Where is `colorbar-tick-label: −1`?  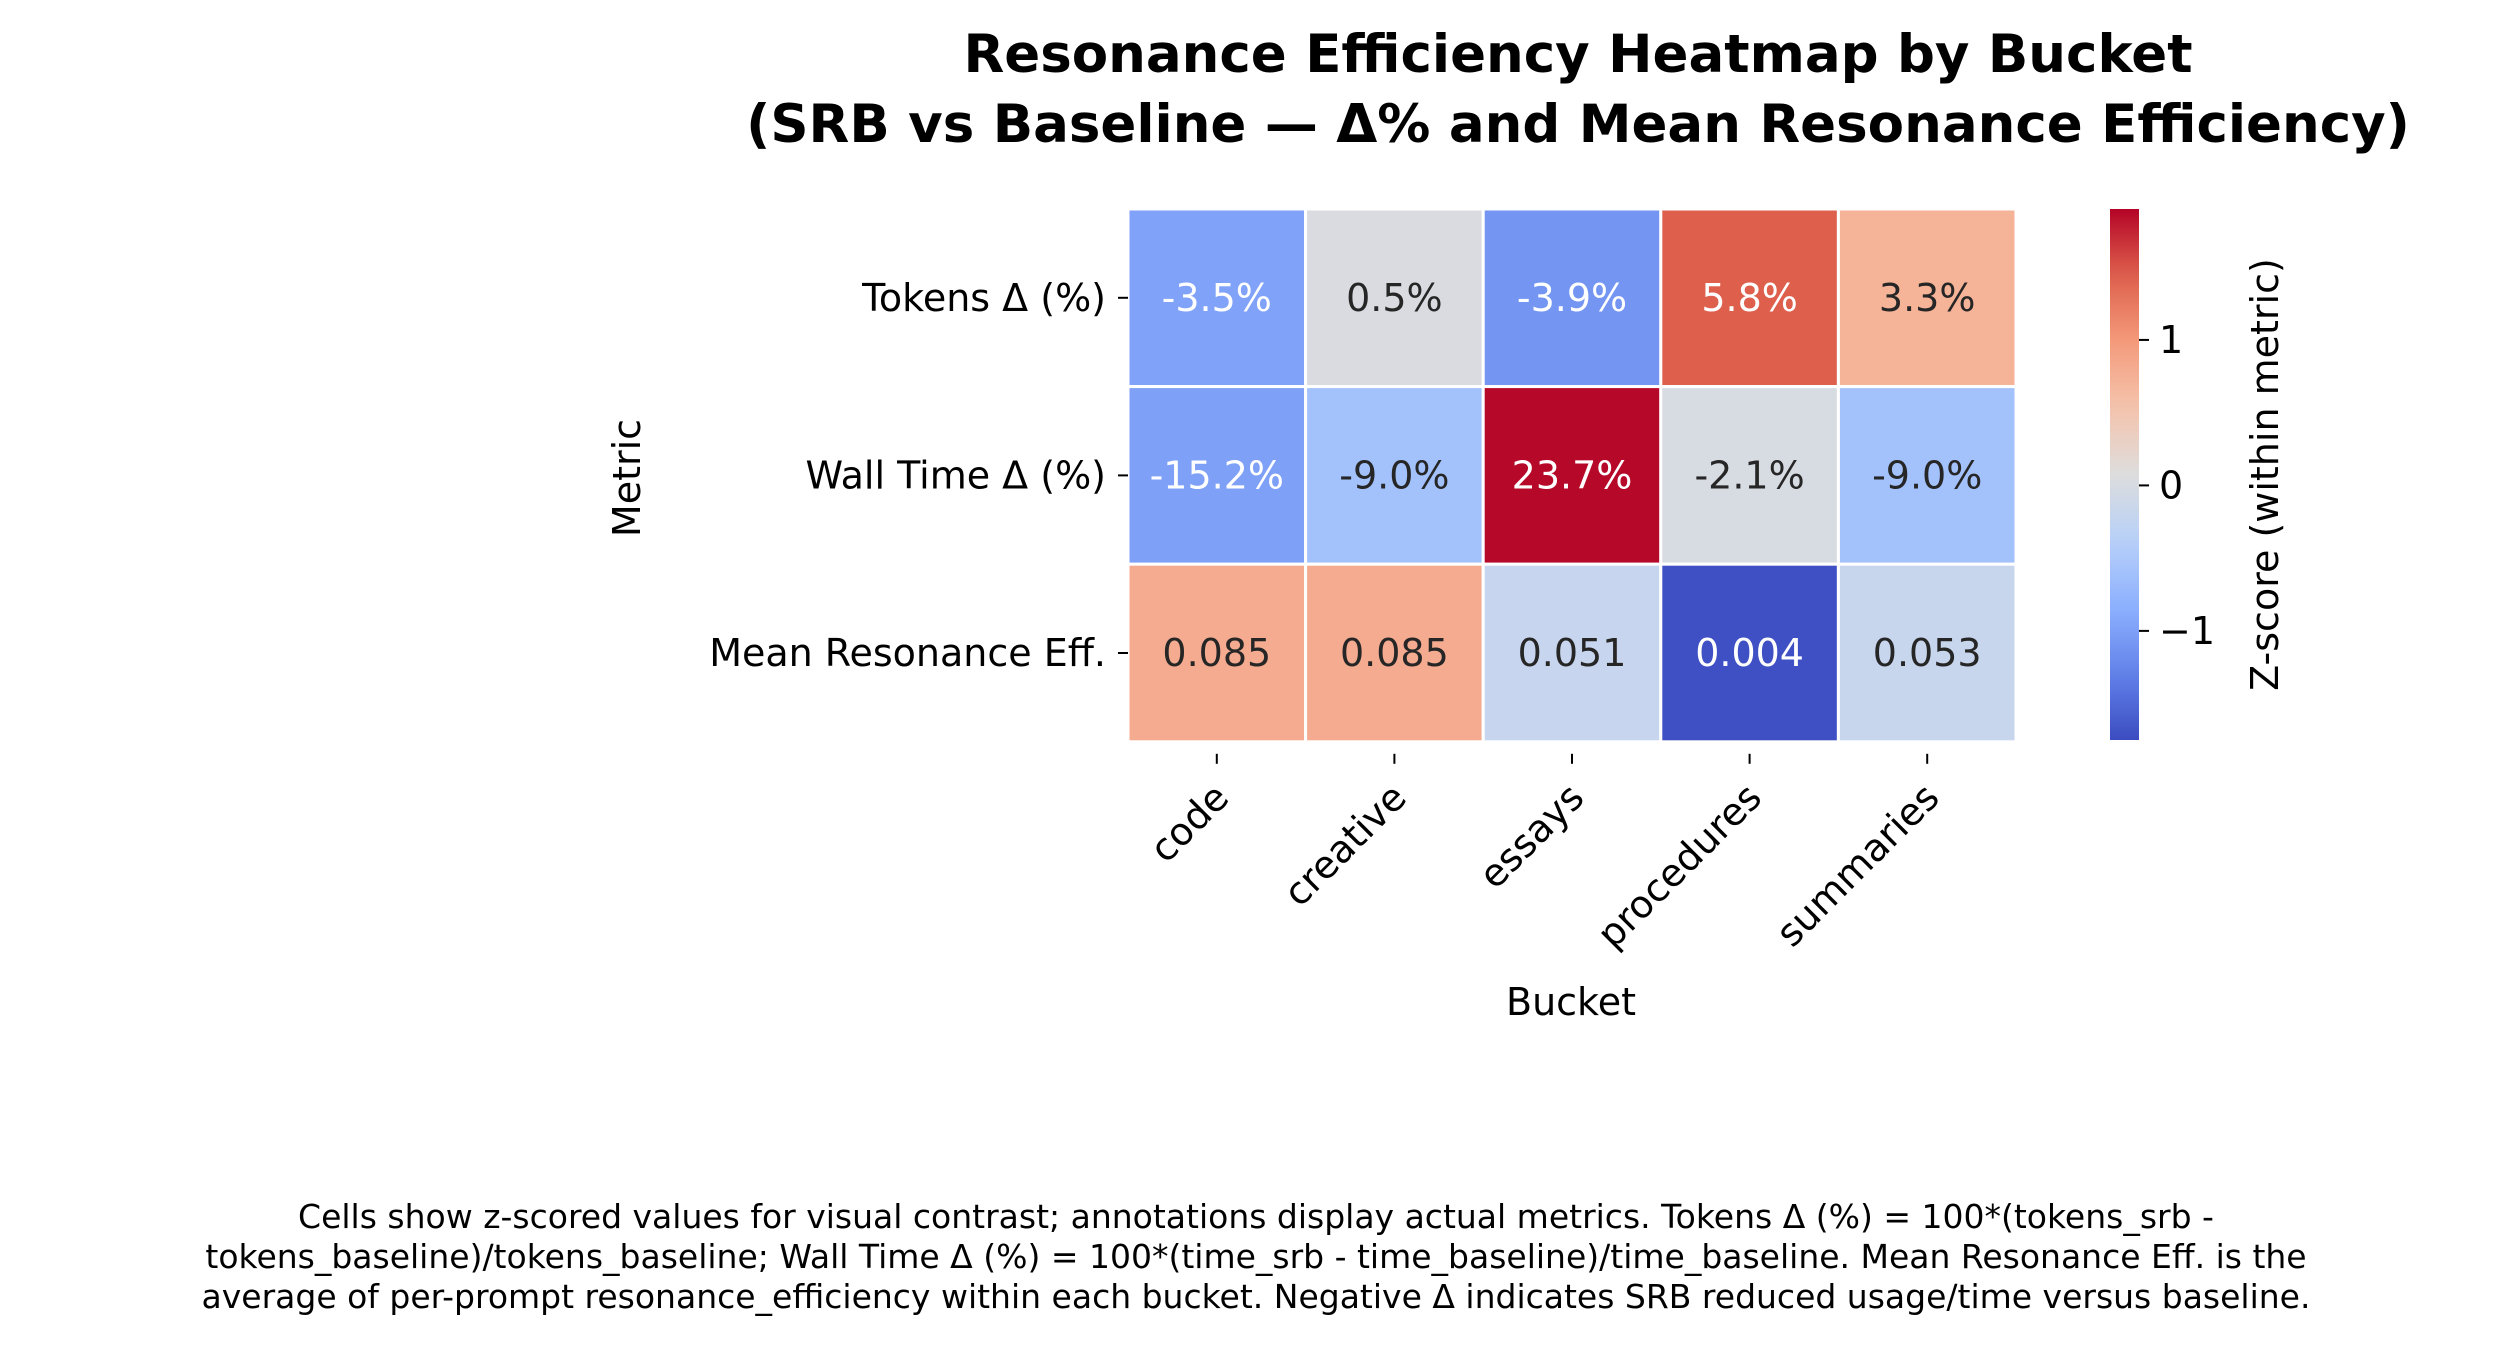
colorbar-tick-label: −1 is located at coordinates (2187, 631).